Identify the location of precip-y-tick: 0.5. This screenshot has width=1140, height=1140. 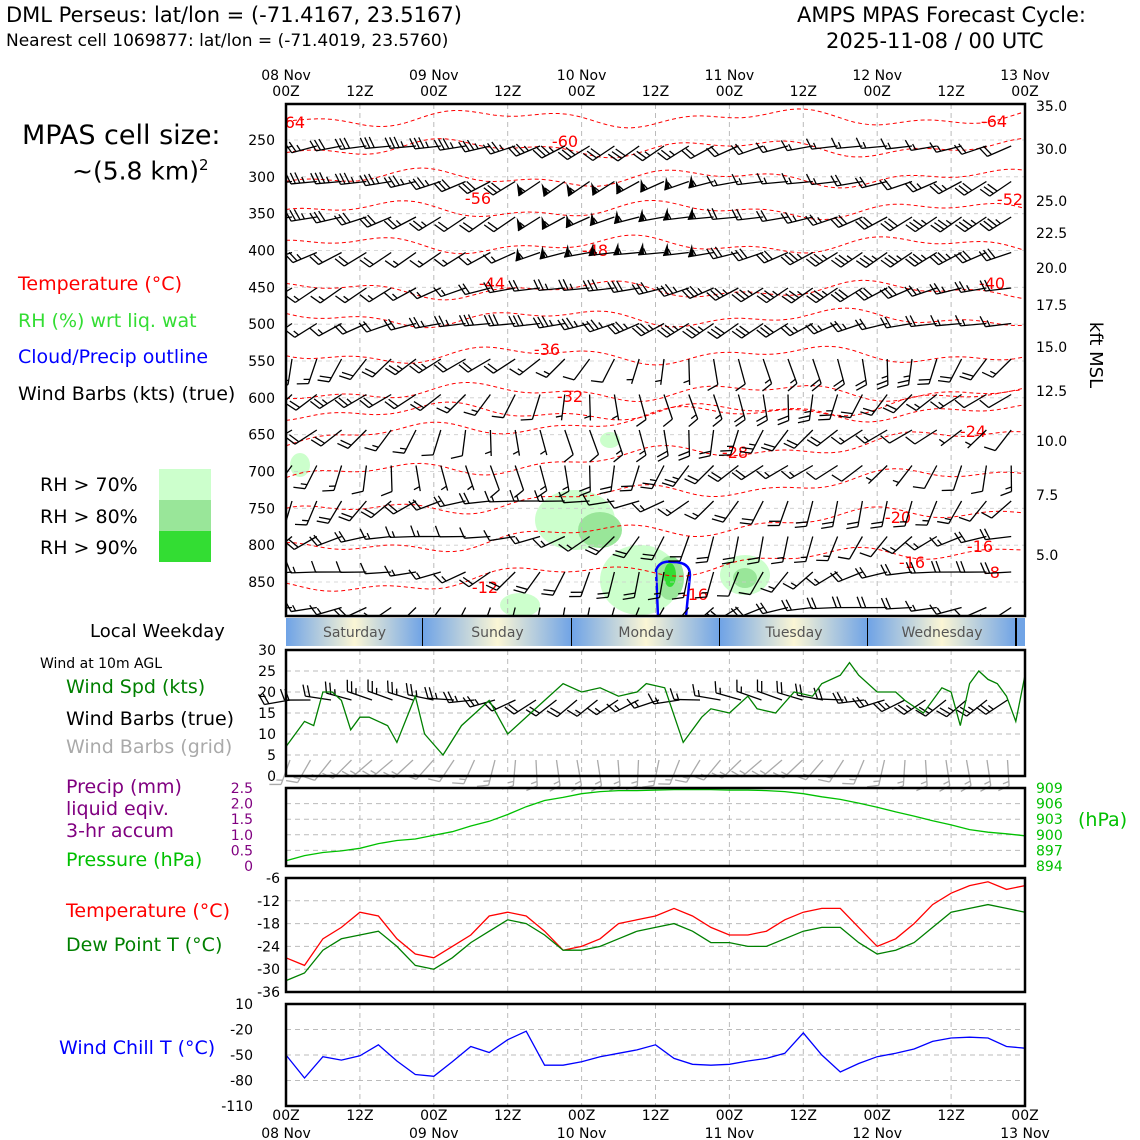
(242, 851).